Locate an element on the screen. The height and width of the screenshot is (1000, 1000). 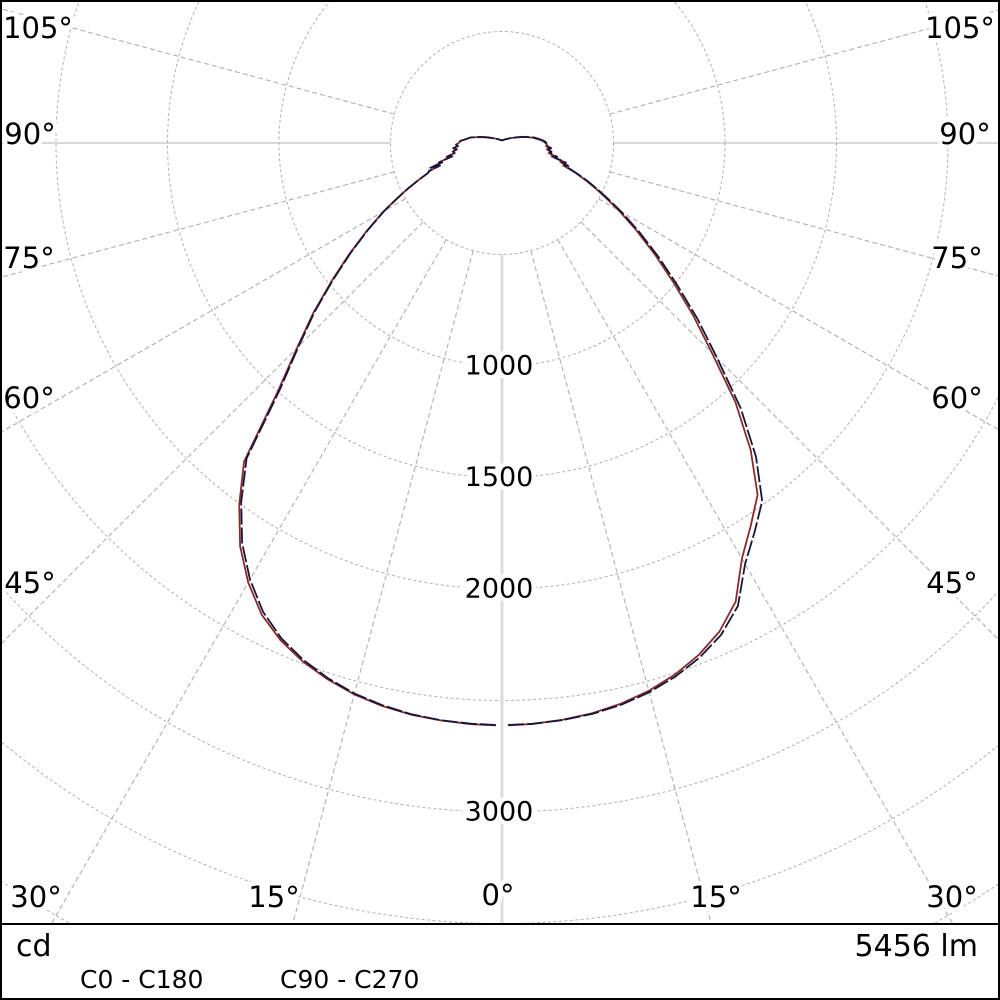
angle-label-0: 0° is located at coordinates (498, 895).